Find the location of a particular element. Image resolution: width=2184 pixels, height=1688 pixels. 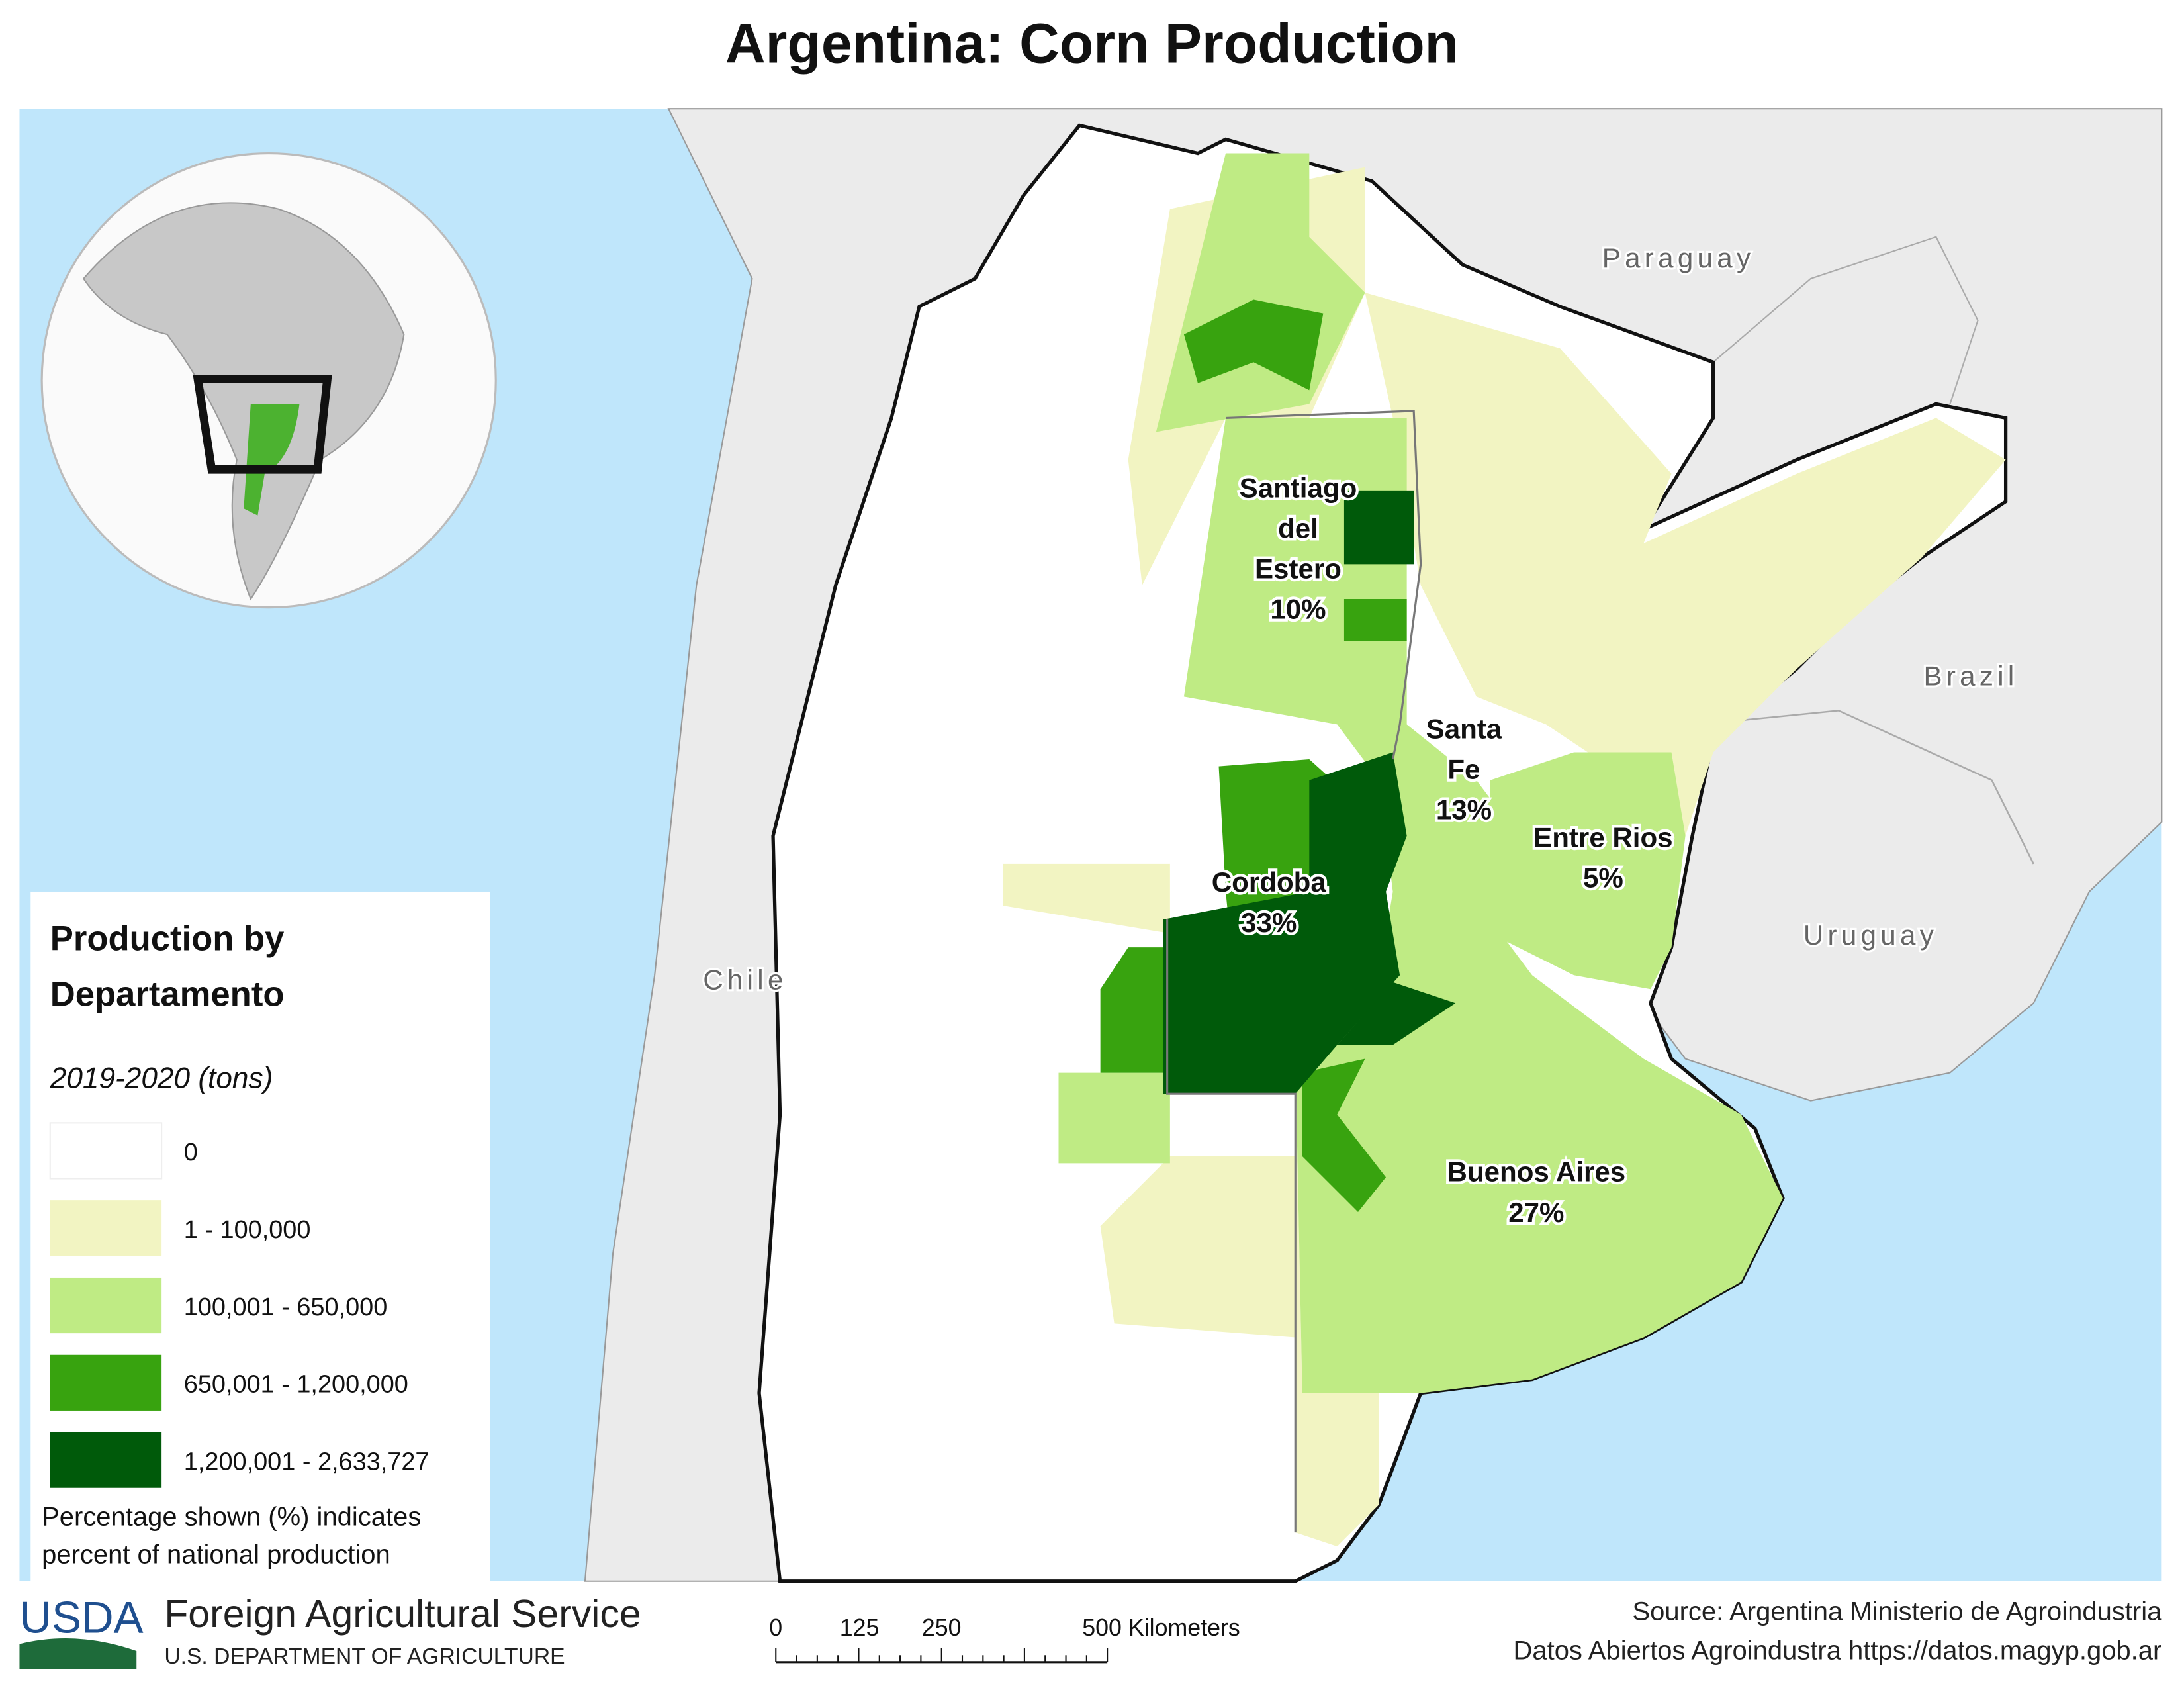

logo: USDA is located at coordinates (81, 1618).